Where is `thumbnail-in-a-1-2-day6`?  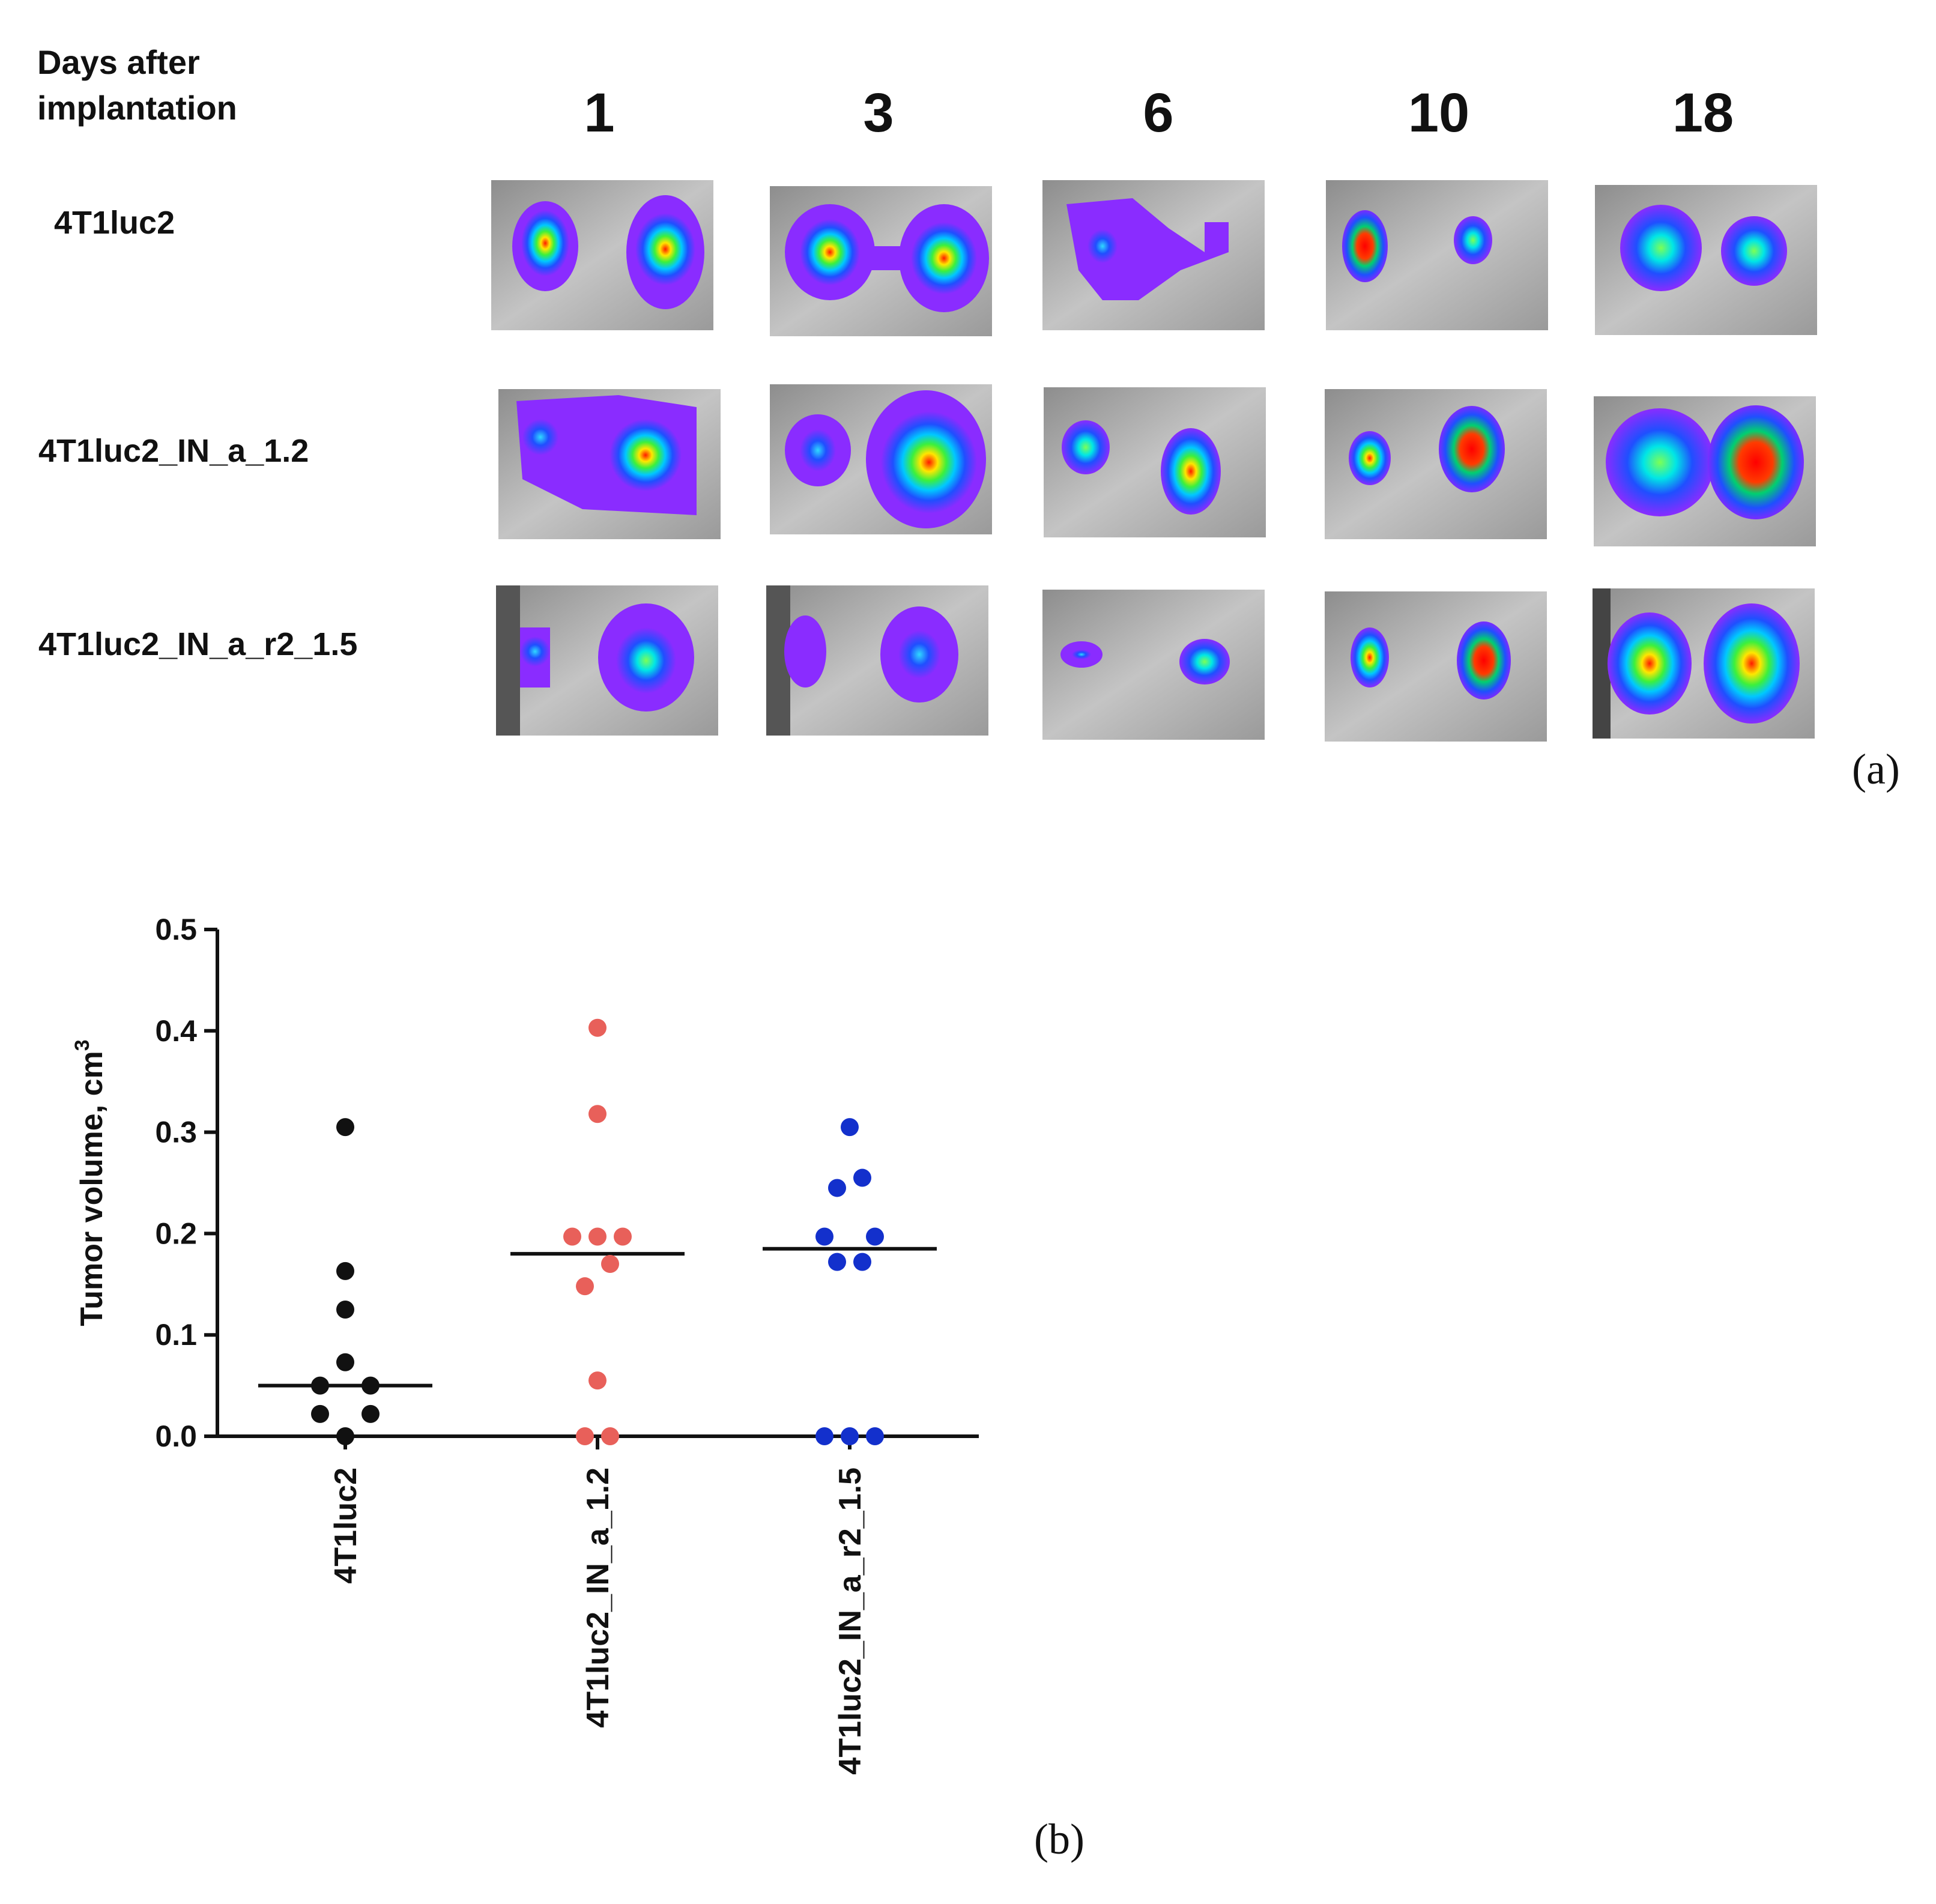
thumbnail-in-a-1-2-day6 is located at coordinates (1155, 462).